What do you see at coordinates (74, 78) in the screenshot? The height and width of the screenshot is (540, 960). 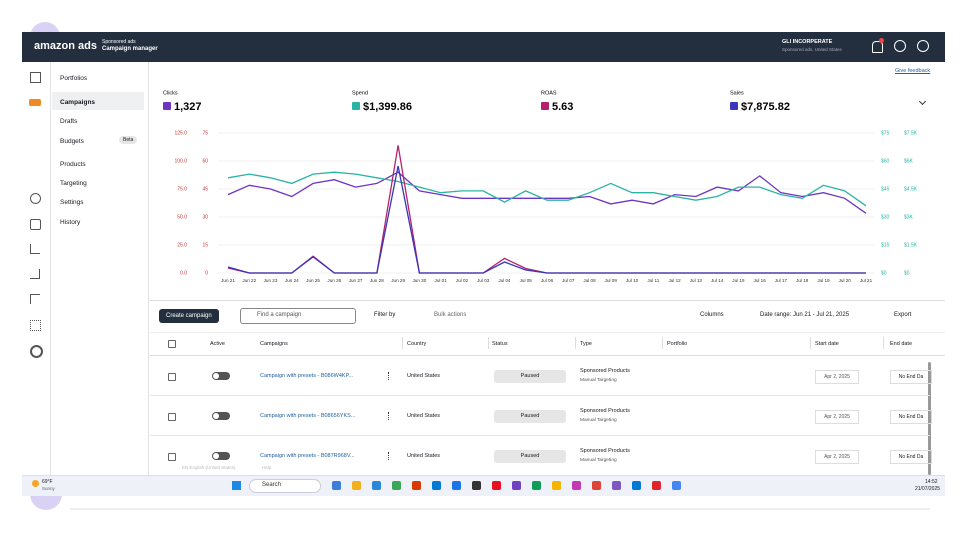 I see `nav-item: Portfolios` at bounding box center [74, 78].